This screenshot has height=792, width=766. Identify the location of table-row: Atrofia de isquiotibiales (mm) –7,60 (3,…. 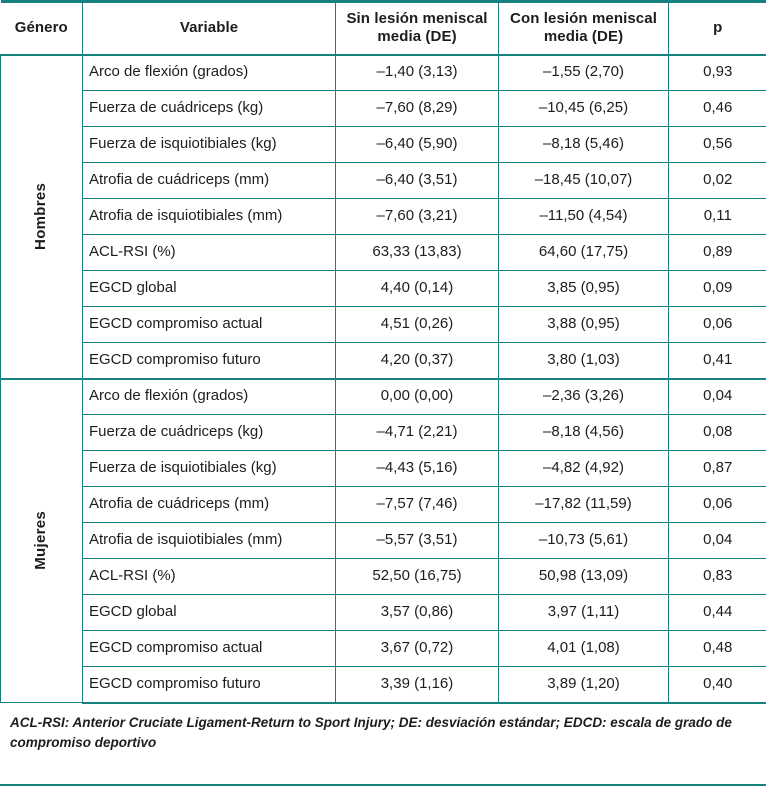
(383, 216).